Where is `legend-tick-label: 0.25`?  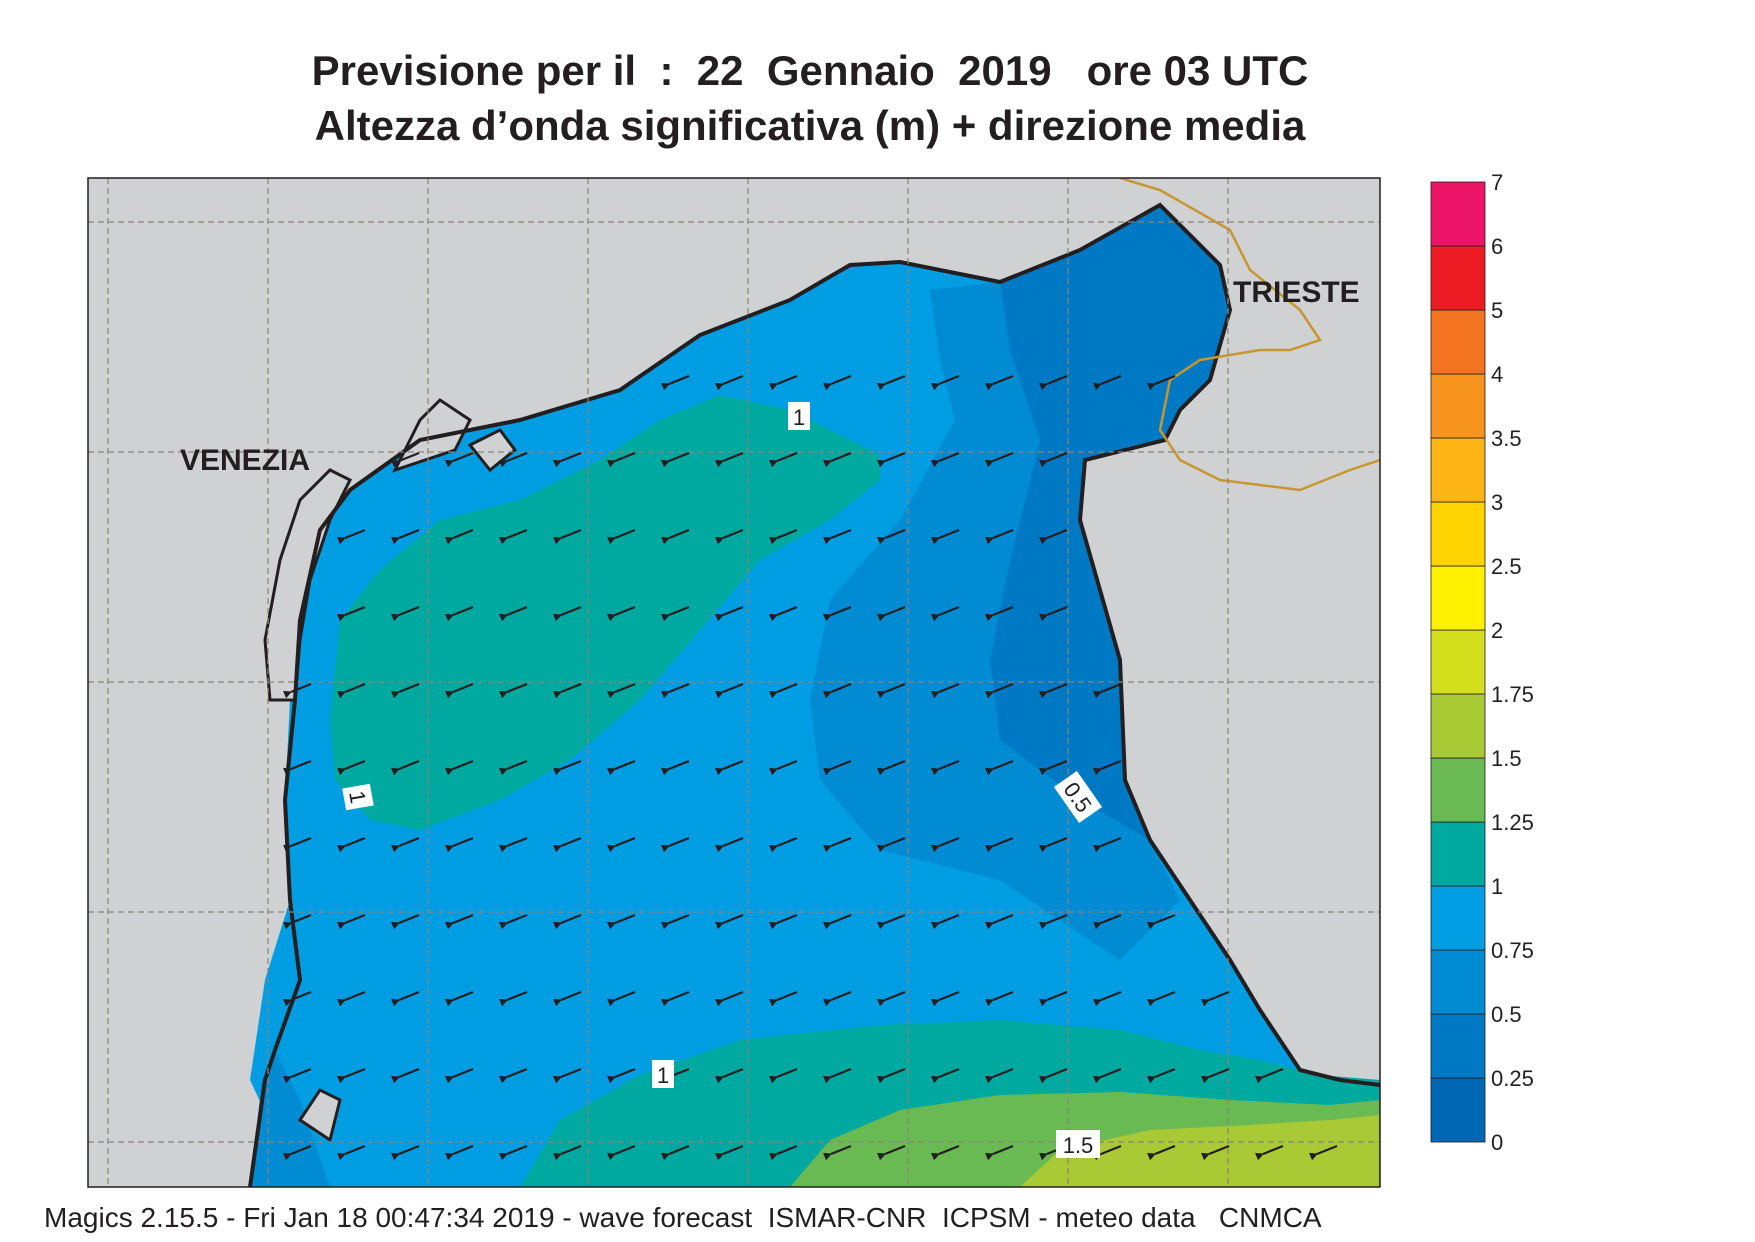 legend-tick-label: 0.25 is located at coordinates (1512, 1078).